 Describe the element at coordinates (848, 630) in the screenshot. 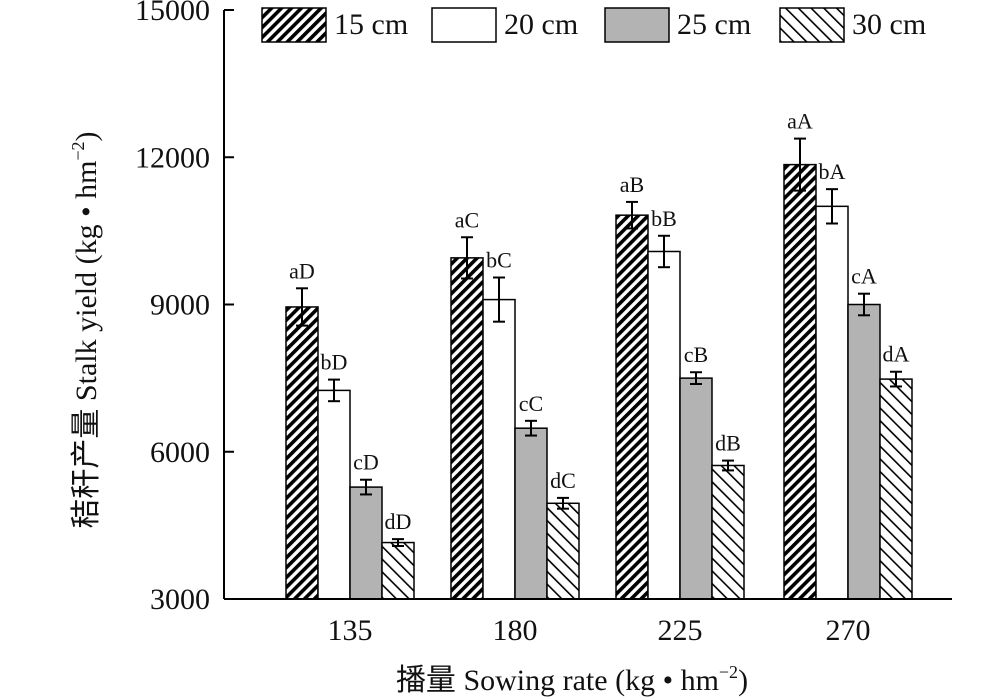

I see `x-tick-label: 270` at that location.